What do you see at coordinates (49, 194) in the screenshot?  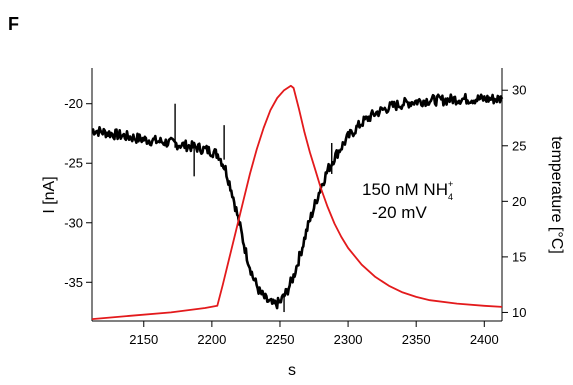 I see `y-axis-label-left: I [nA]` at bounding box center [49, 194].